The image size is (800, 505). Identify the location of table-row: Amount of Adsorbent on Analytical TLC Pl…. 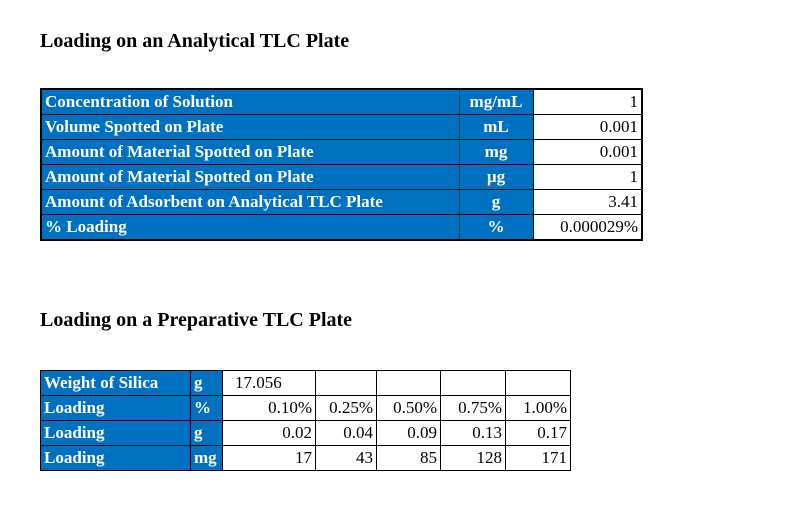
(342, 202).